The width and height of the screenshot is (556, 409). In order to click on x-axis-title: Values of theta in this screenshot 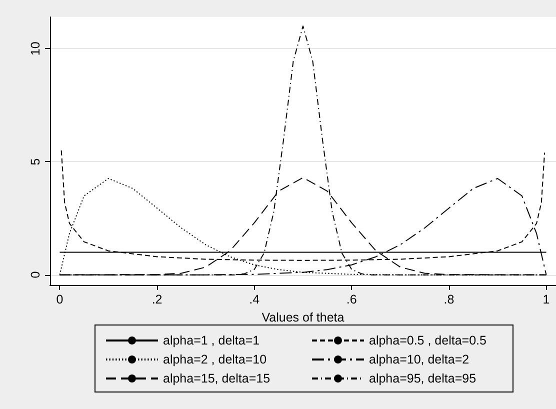, I will do `click(303, 317)`.